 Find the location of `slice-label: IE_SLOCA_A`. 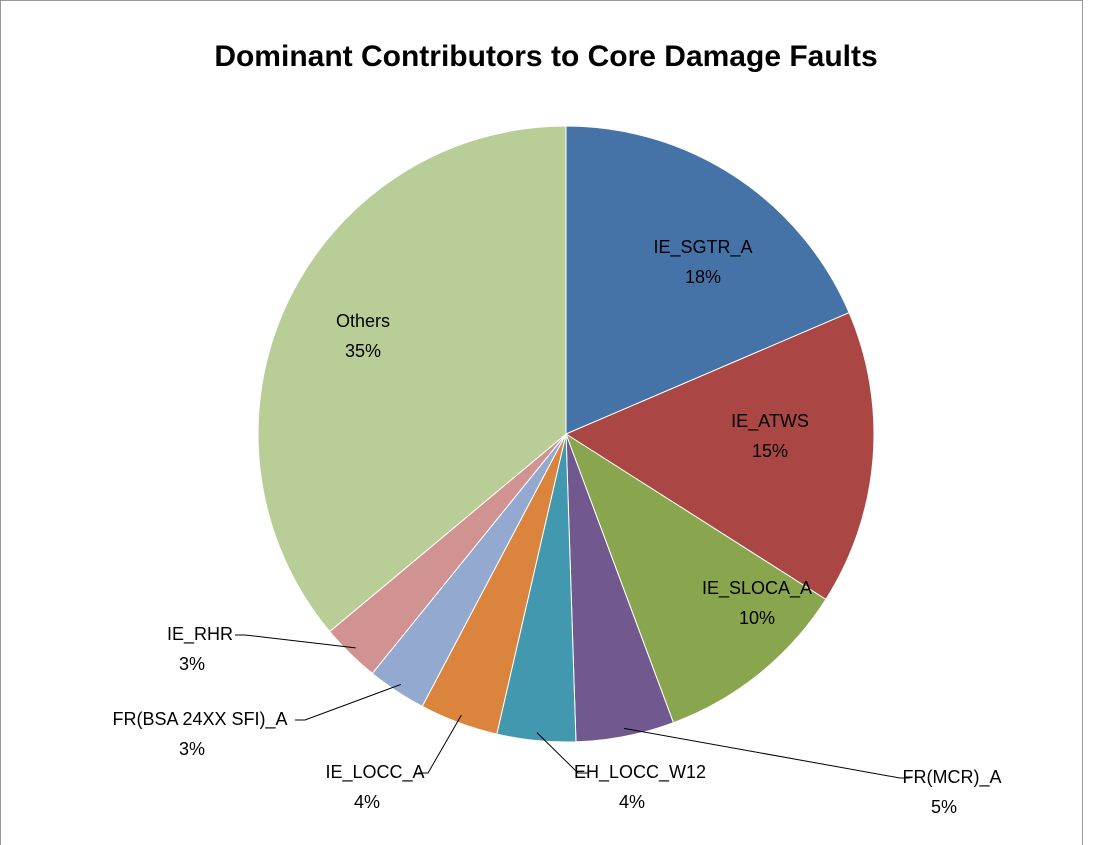

slice-label: IE_SLOCA_A is located at coordinates (757, 588).